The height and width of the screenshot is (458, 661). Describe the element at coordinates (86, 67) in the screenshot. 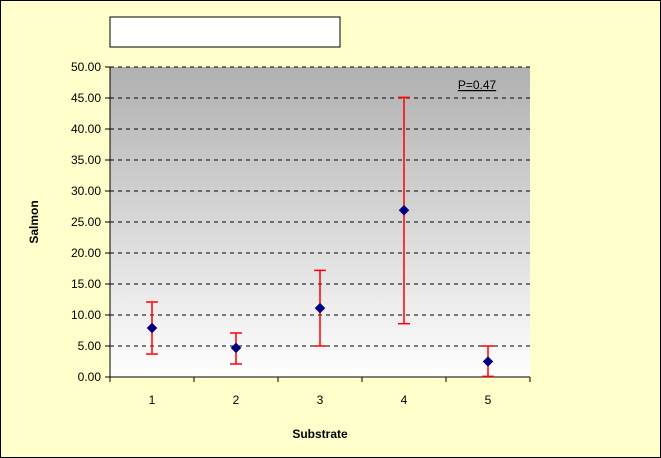

I see `y-tick-label: 50.00` at that location.